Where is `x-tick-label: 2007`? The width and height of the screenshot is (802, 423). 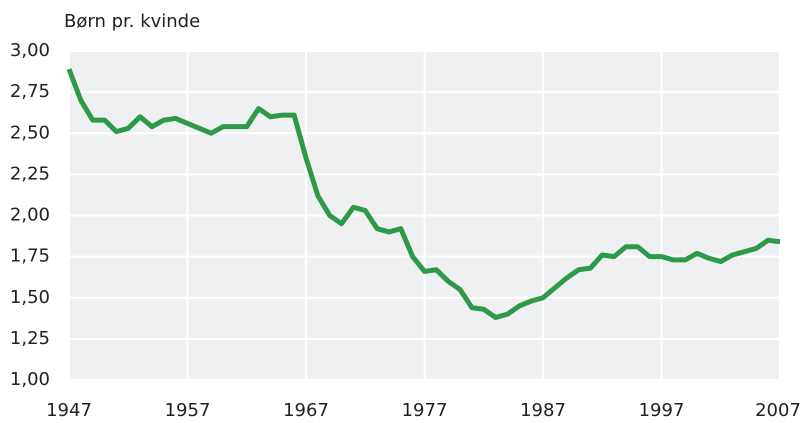
x-tick-label: 2007 is located at coordinates (778, 410).